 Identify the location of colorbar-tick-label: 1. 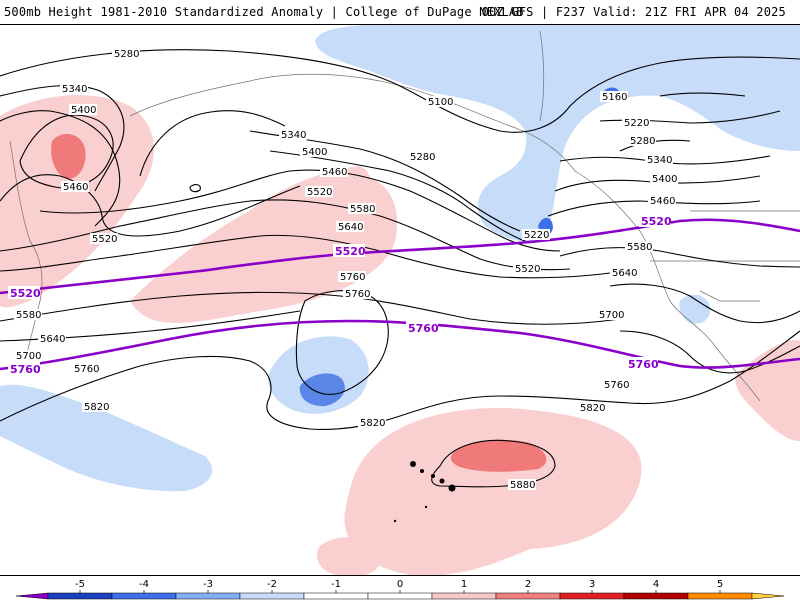
(464, 584).